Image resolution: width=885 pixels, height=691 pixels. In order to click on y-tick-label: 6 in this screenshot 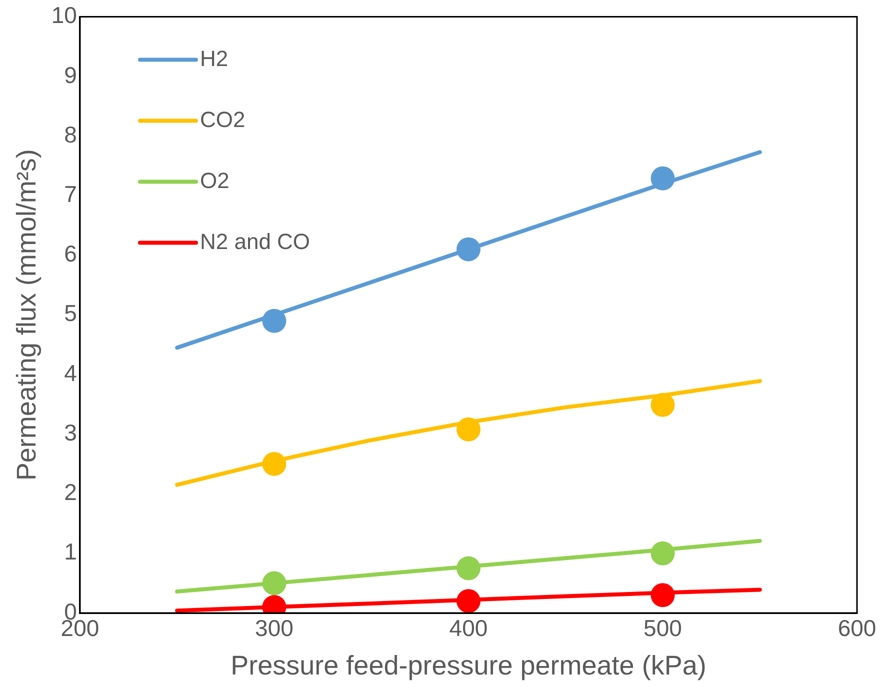, I will do `click(70, 253)`.